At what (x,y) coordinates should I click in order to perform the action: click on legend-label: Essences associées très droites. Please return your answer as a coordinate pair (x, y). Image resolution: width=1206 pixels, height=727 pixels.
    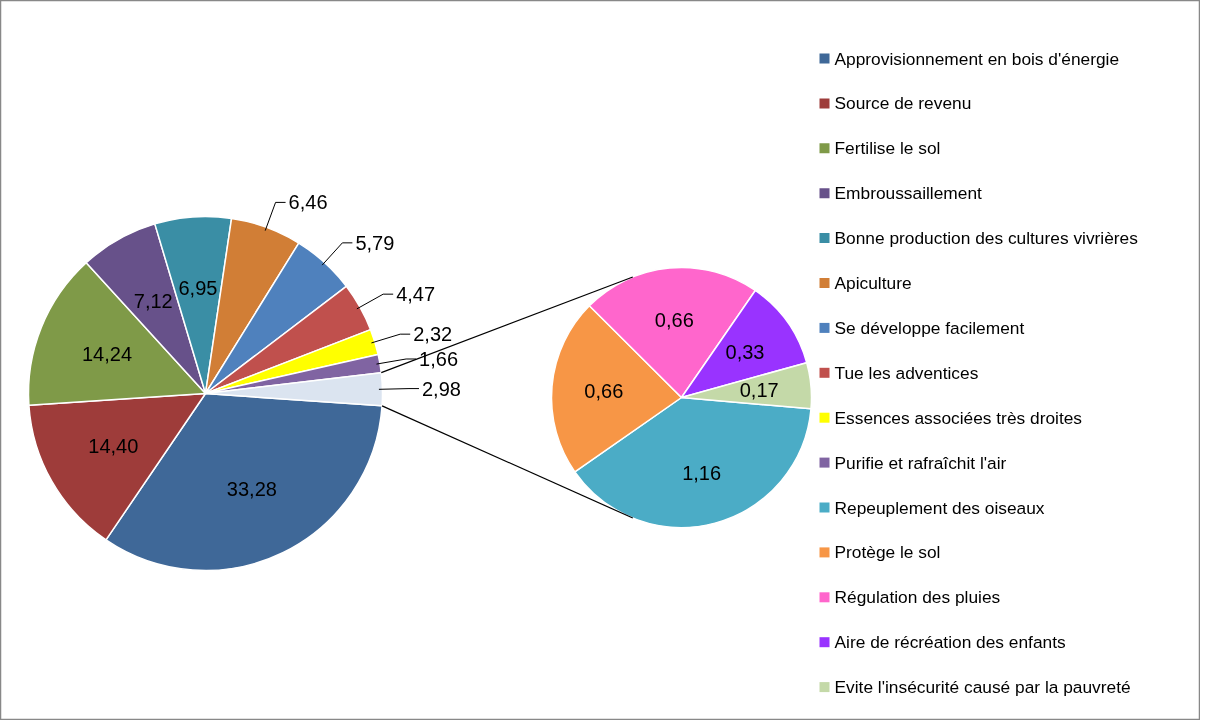
    Looking at the image, I should click on (958, 417).